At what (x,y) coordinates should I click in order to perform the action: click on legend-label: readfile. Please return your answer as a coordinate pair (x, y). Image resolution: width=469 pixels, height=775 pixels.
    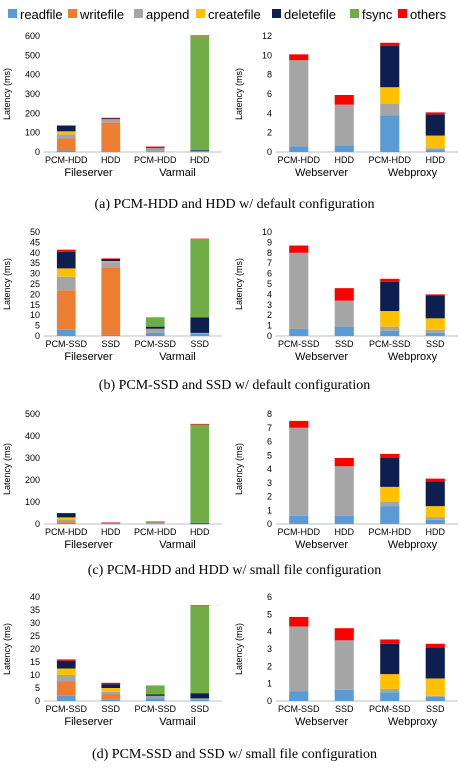
    Looking at the image, I should click on (41, 15).